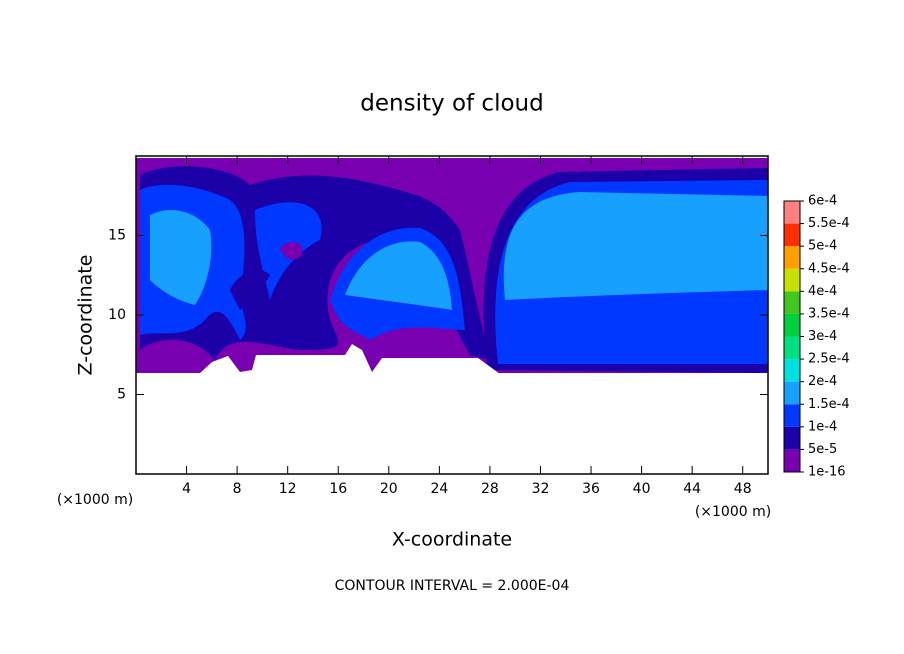 This screenshot has height=654, width=904. What do you see at coordinates (452, 586) in the screenshot?
I see `footnote: CONTOUR INTERVAL = 2.000E-04` at bounding box center [452, 586].